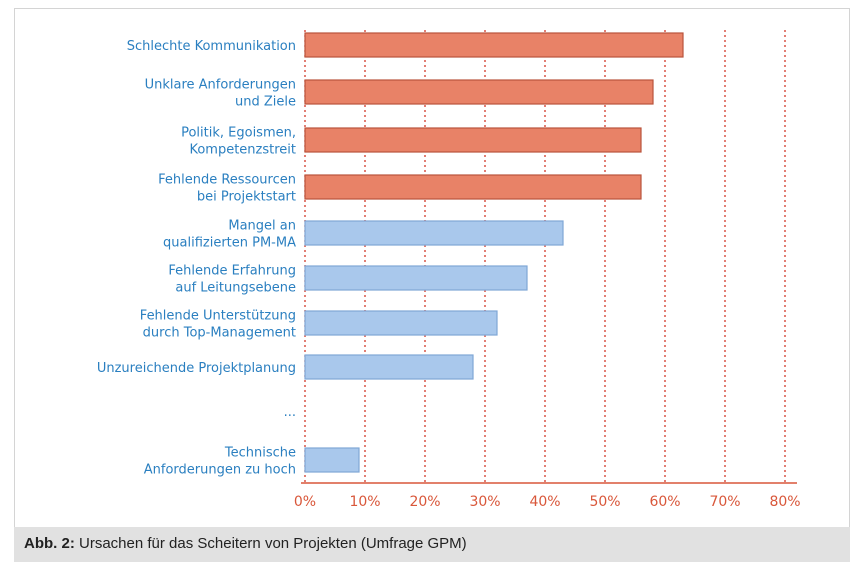 The width and height of the screenshot is (863, 570). Describe the element at coordinates (260, 453) in the screenshot. I see `category-label: Technische` at that location.